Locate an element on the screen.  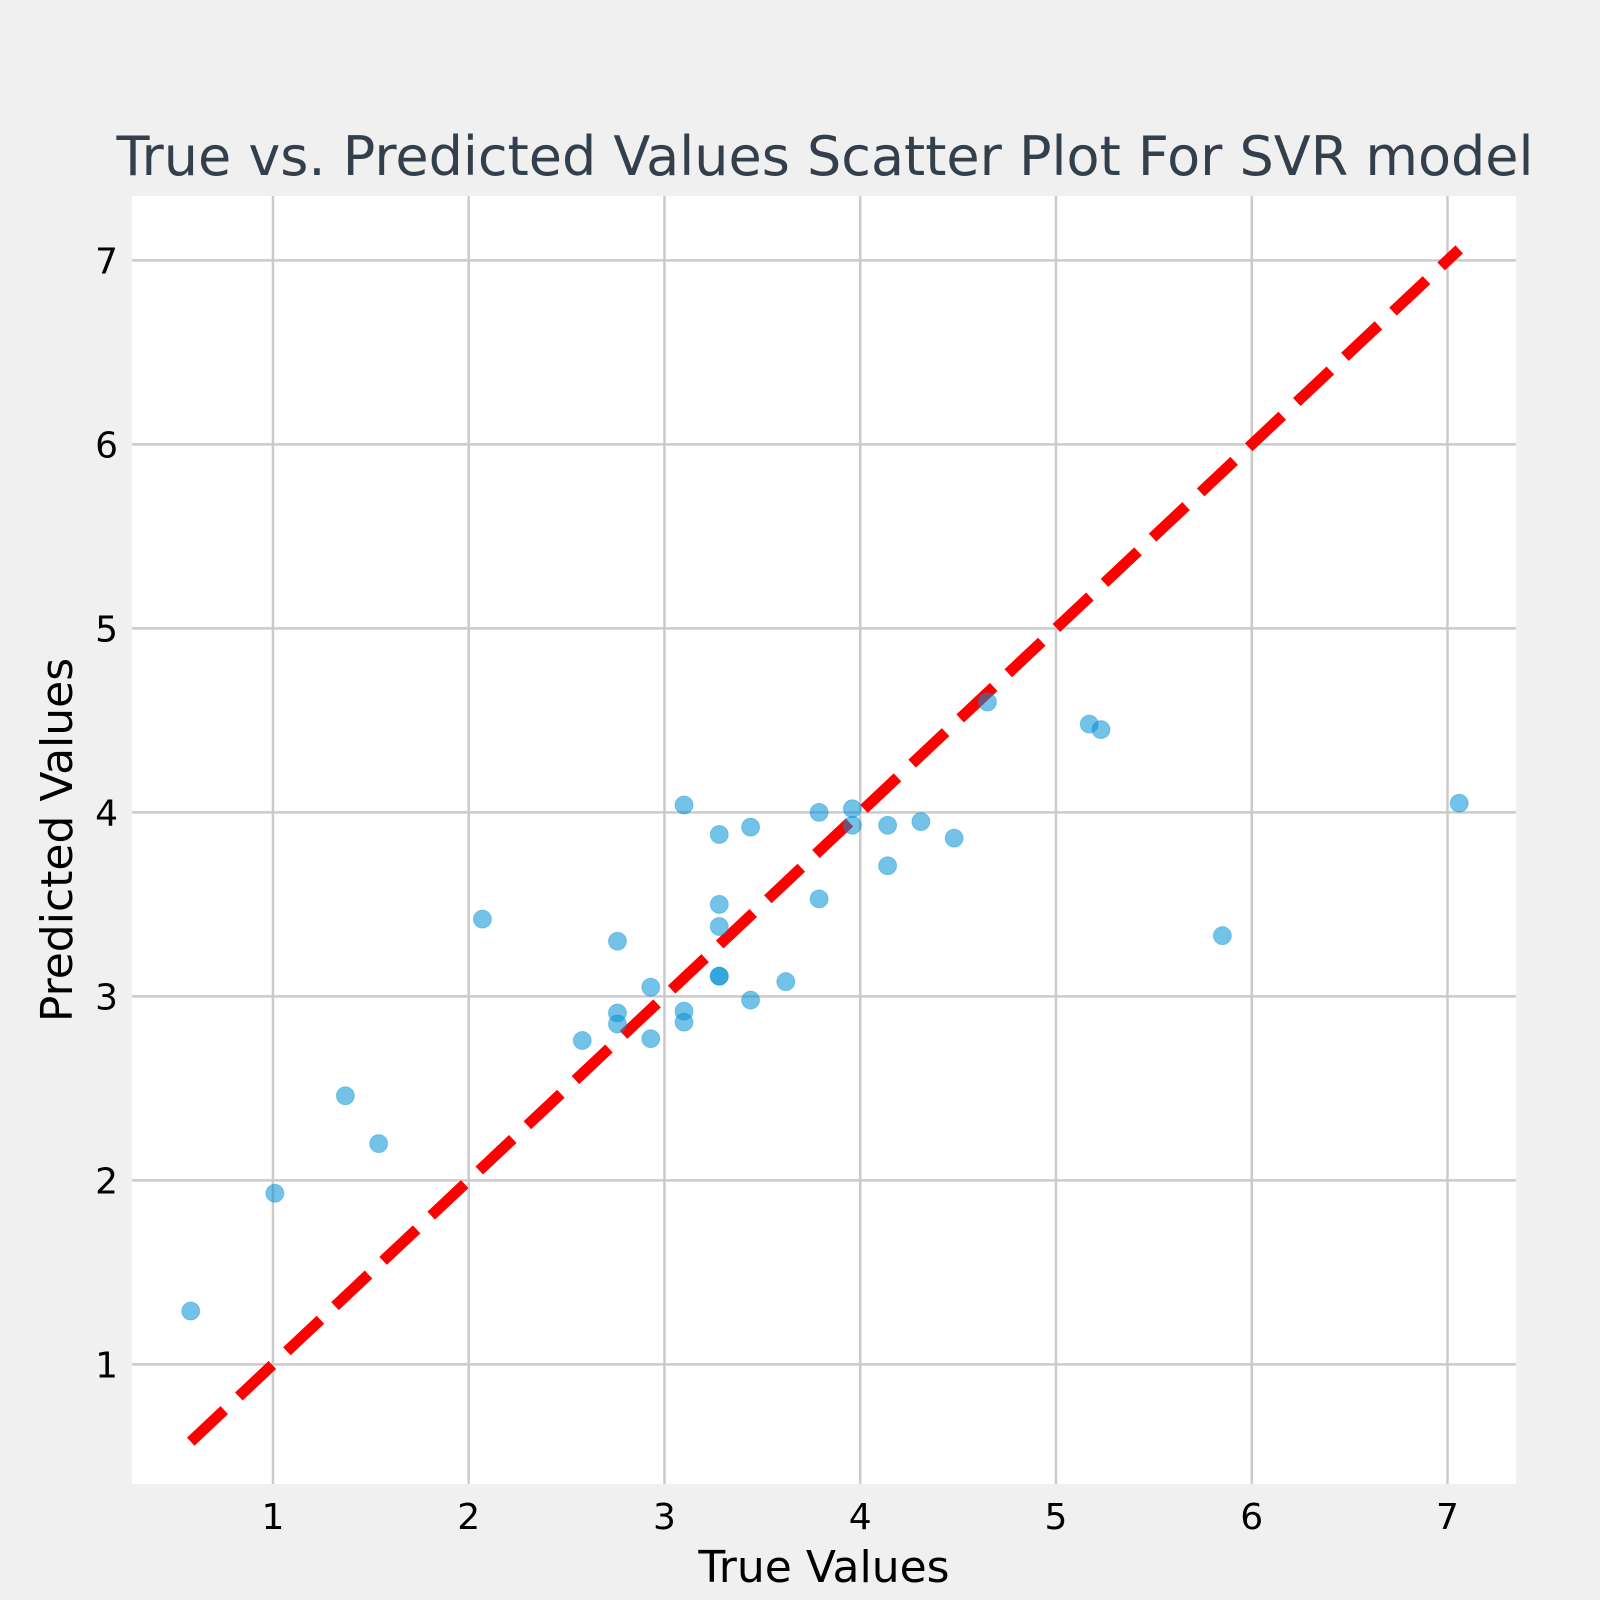
x-tick-label: 2 is located at coordinates (468, 1517).